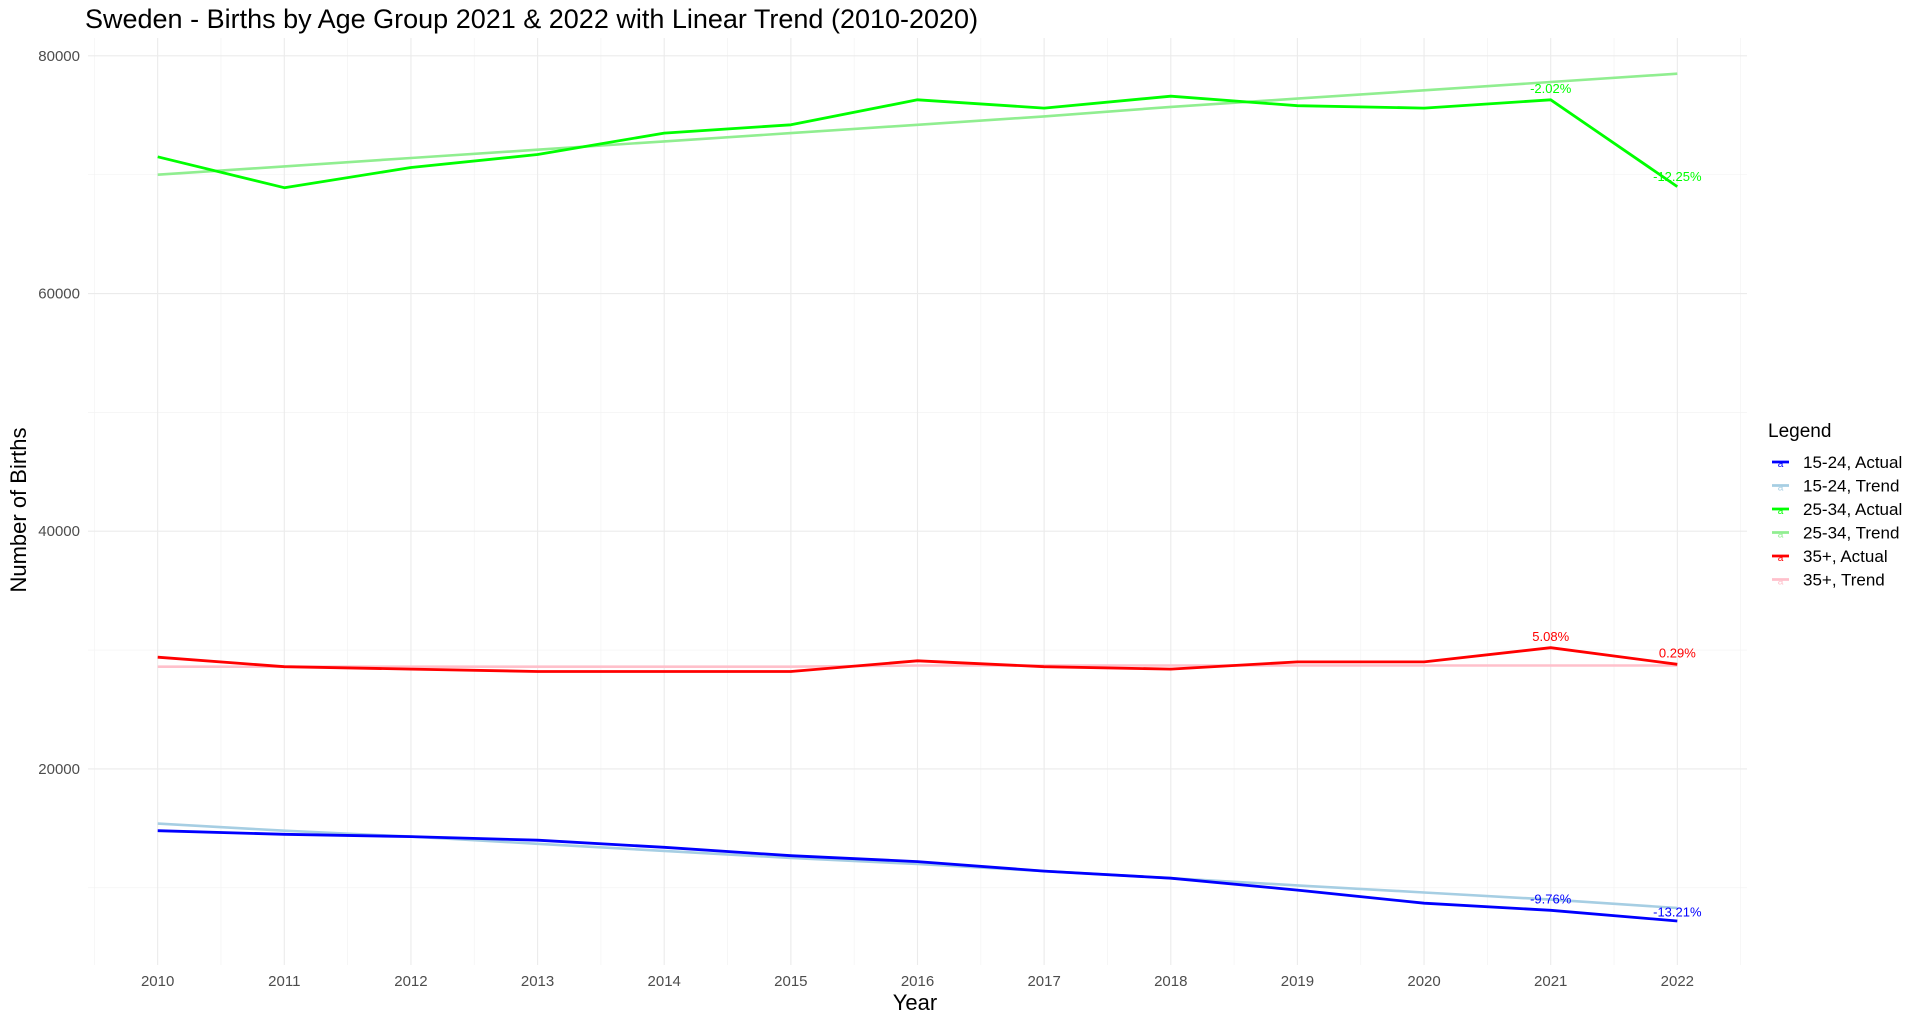  I want to click on x-tick-label: 2013, so click(537, 981).